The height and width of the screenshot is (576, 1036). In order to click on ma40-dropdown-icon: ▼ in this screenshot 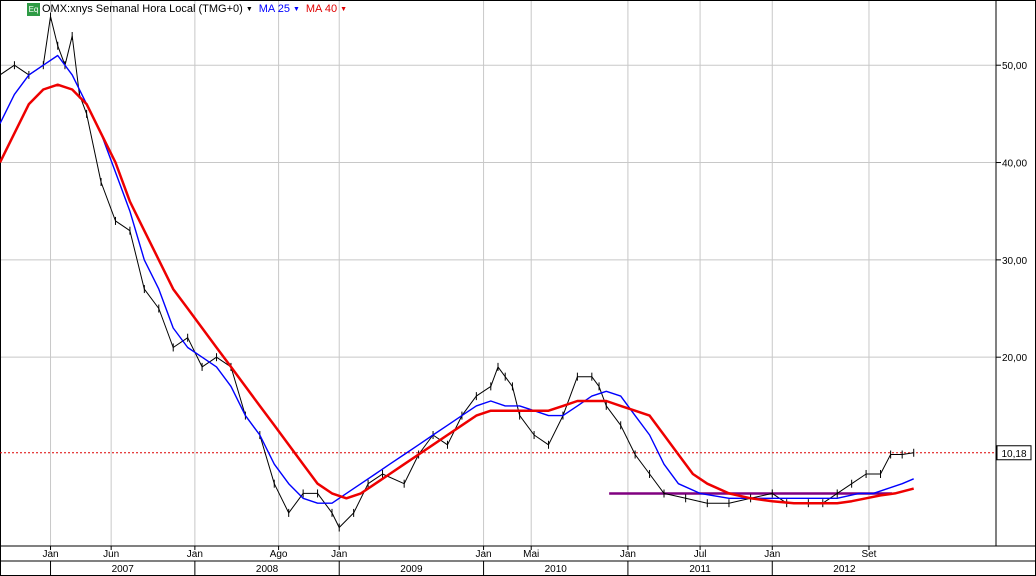, I will do `click(344, 9)`.